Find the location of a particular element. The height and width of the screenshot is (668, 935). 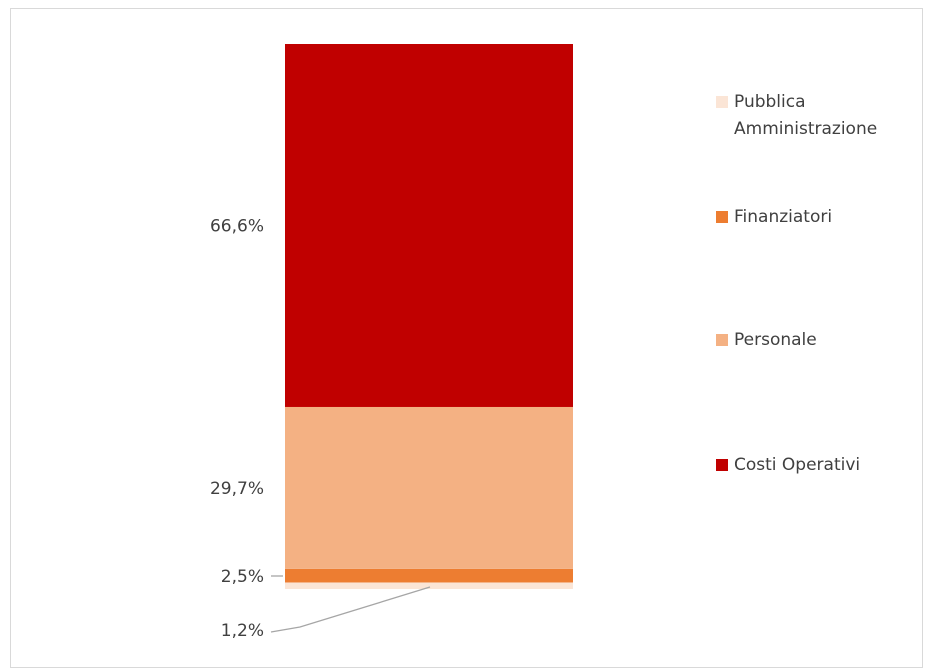

legend-label-costi-operativi: Costi Operativi is located at coordinates (797, 465).